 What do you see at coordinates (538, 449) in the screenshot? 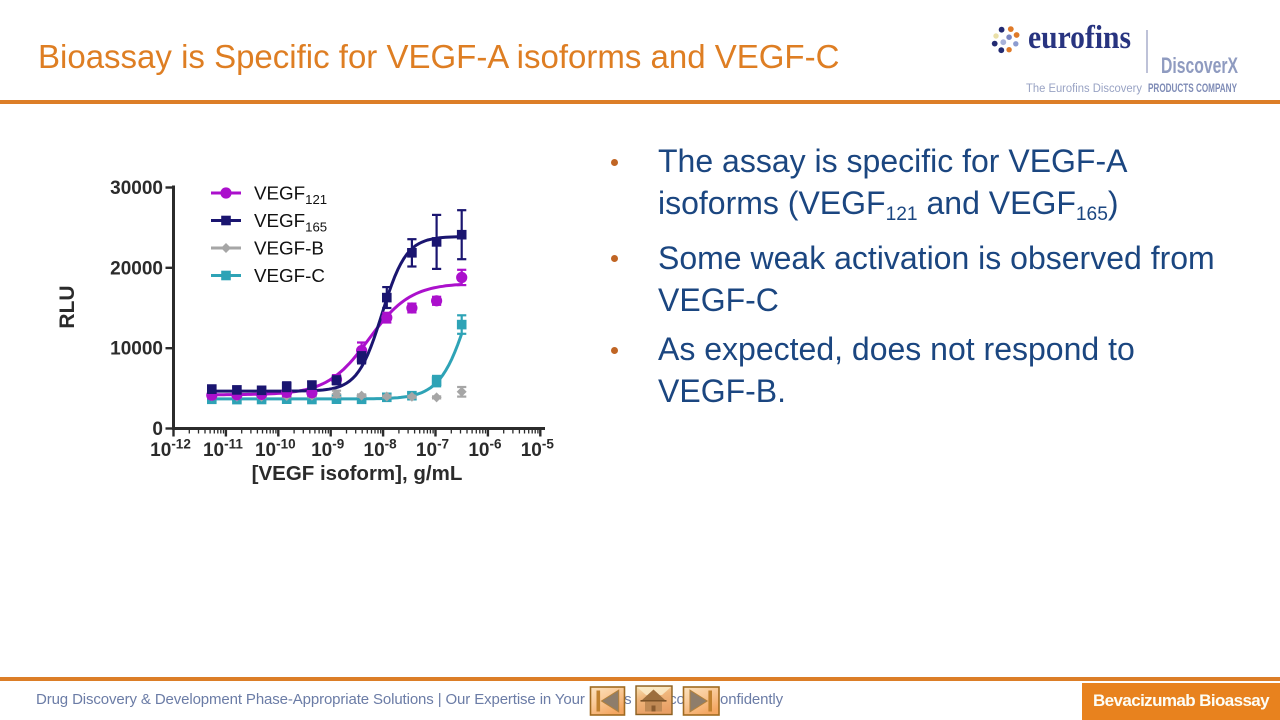
I see `svg-text: 10⁻⁵` at bounding box center [538, 449].